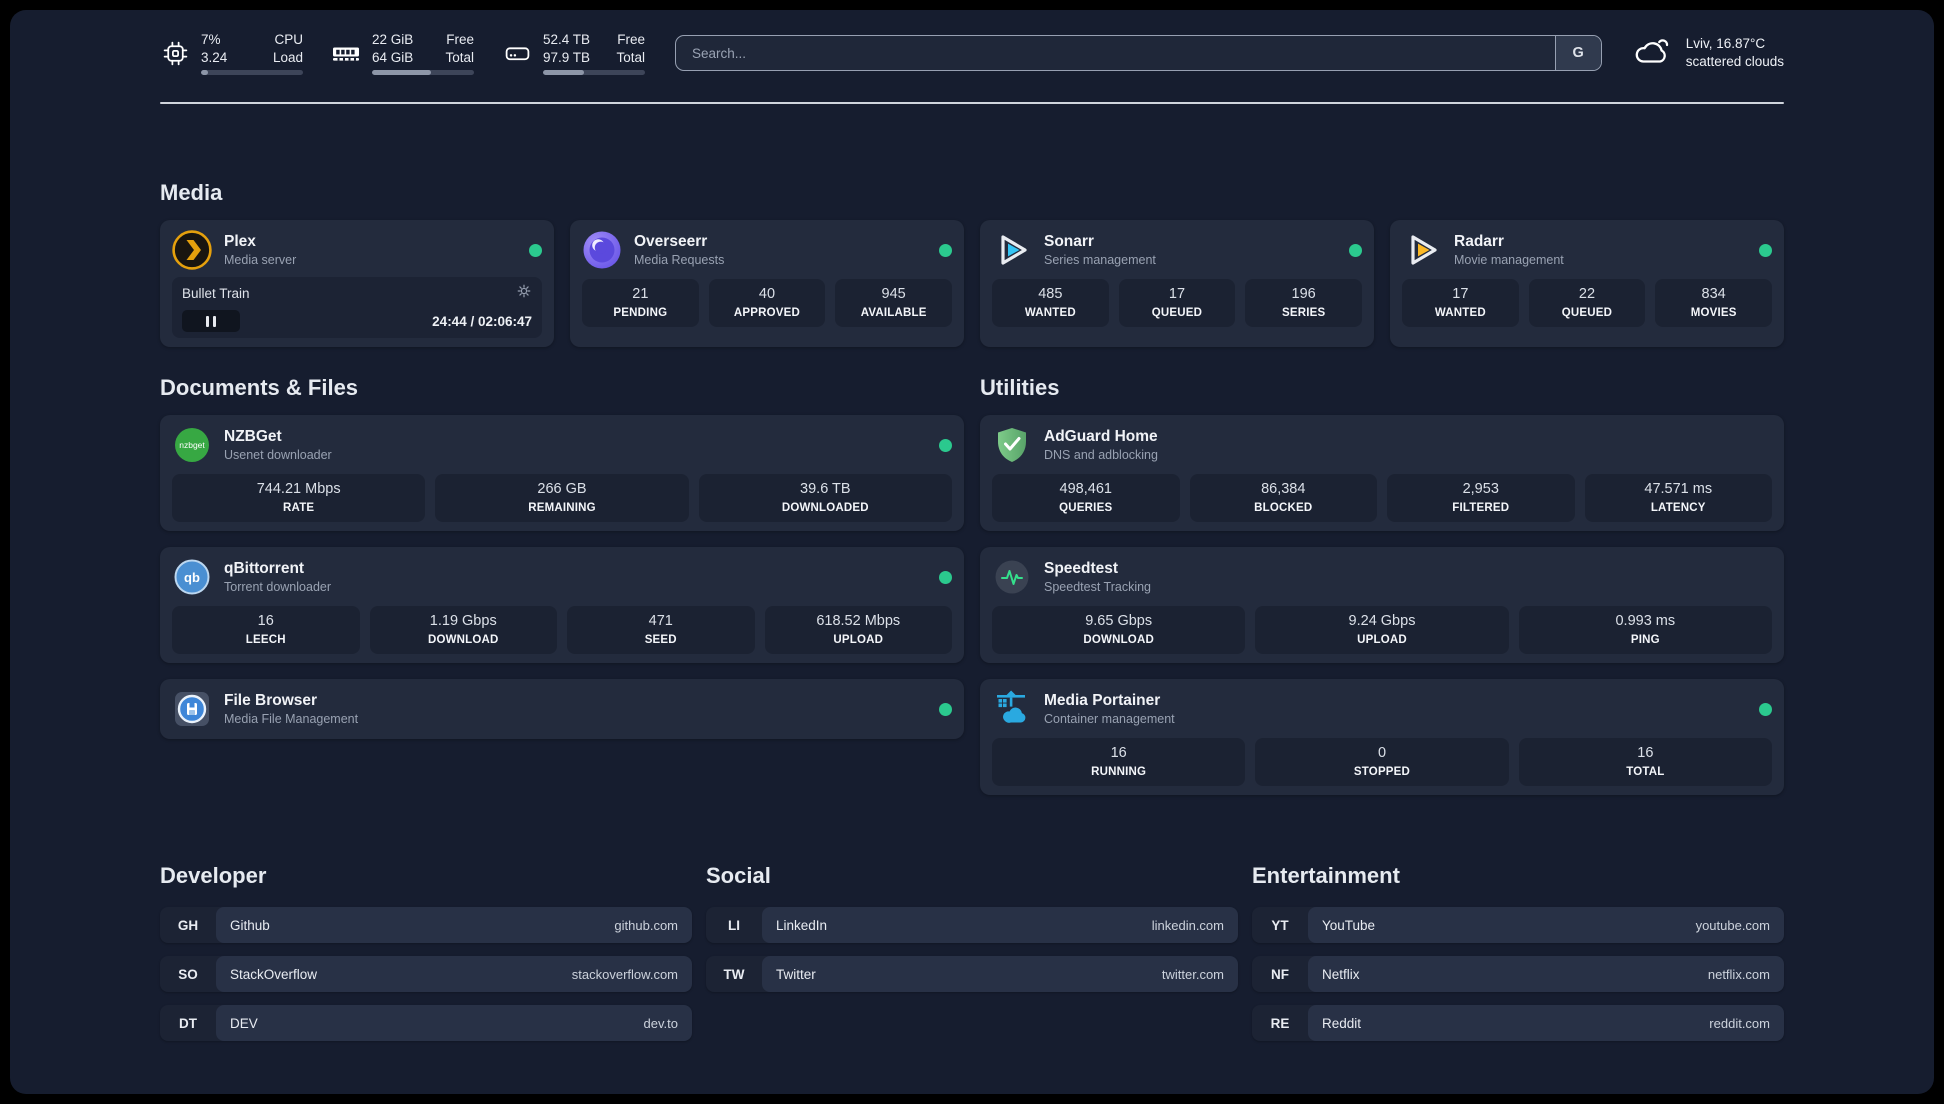 Image resolution: width=1944 pixels, height=1104 pixels. Describe the element at coordinates (972, 974) in the screenshot. I see `bookmark-twitter: TW Twitter twitter.com` at that location.